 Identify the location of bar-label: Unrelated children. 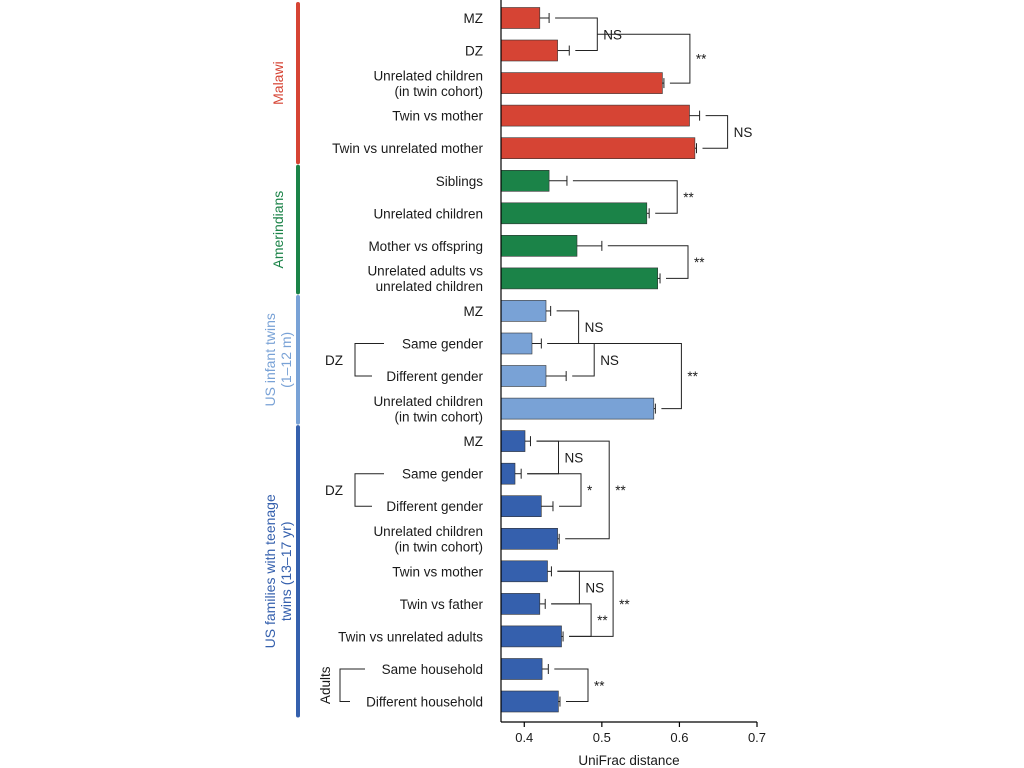
(428, 213).